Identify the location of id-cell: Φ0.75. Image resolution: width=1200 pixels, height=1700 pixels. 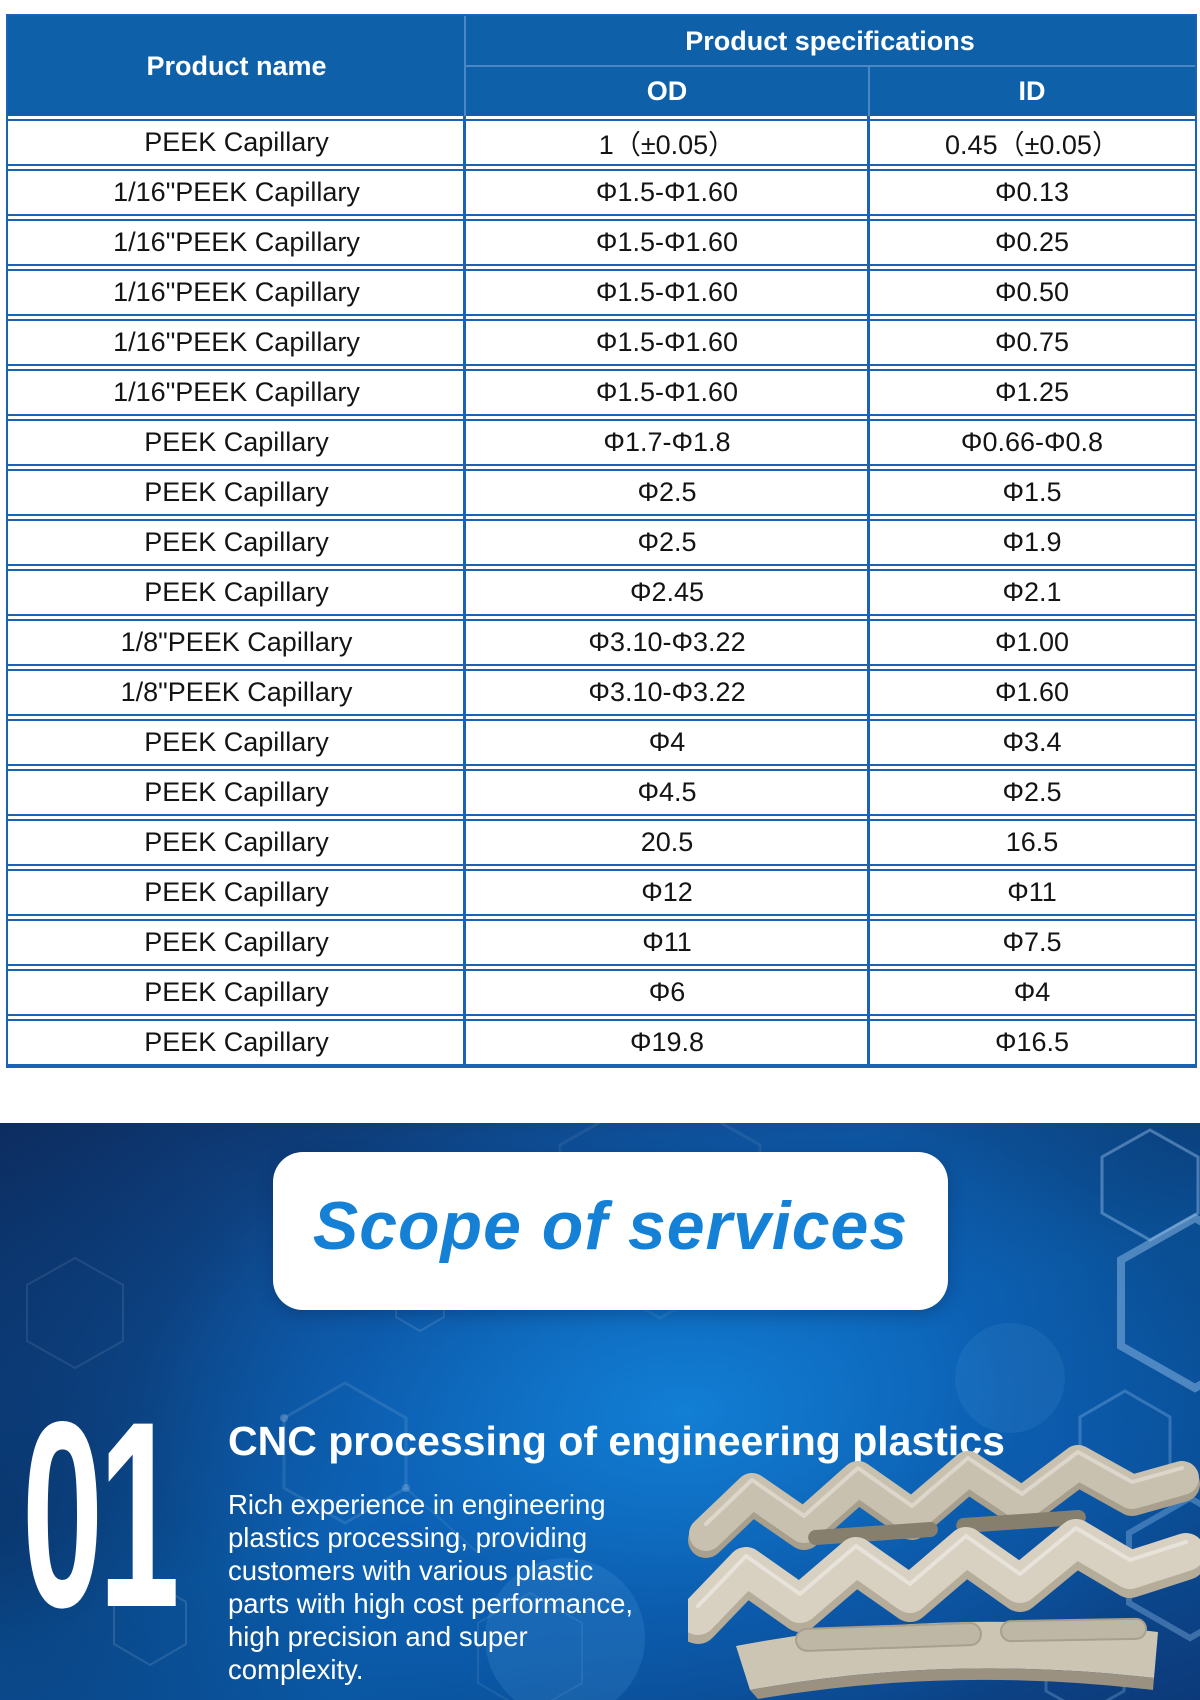
(1032, 342).